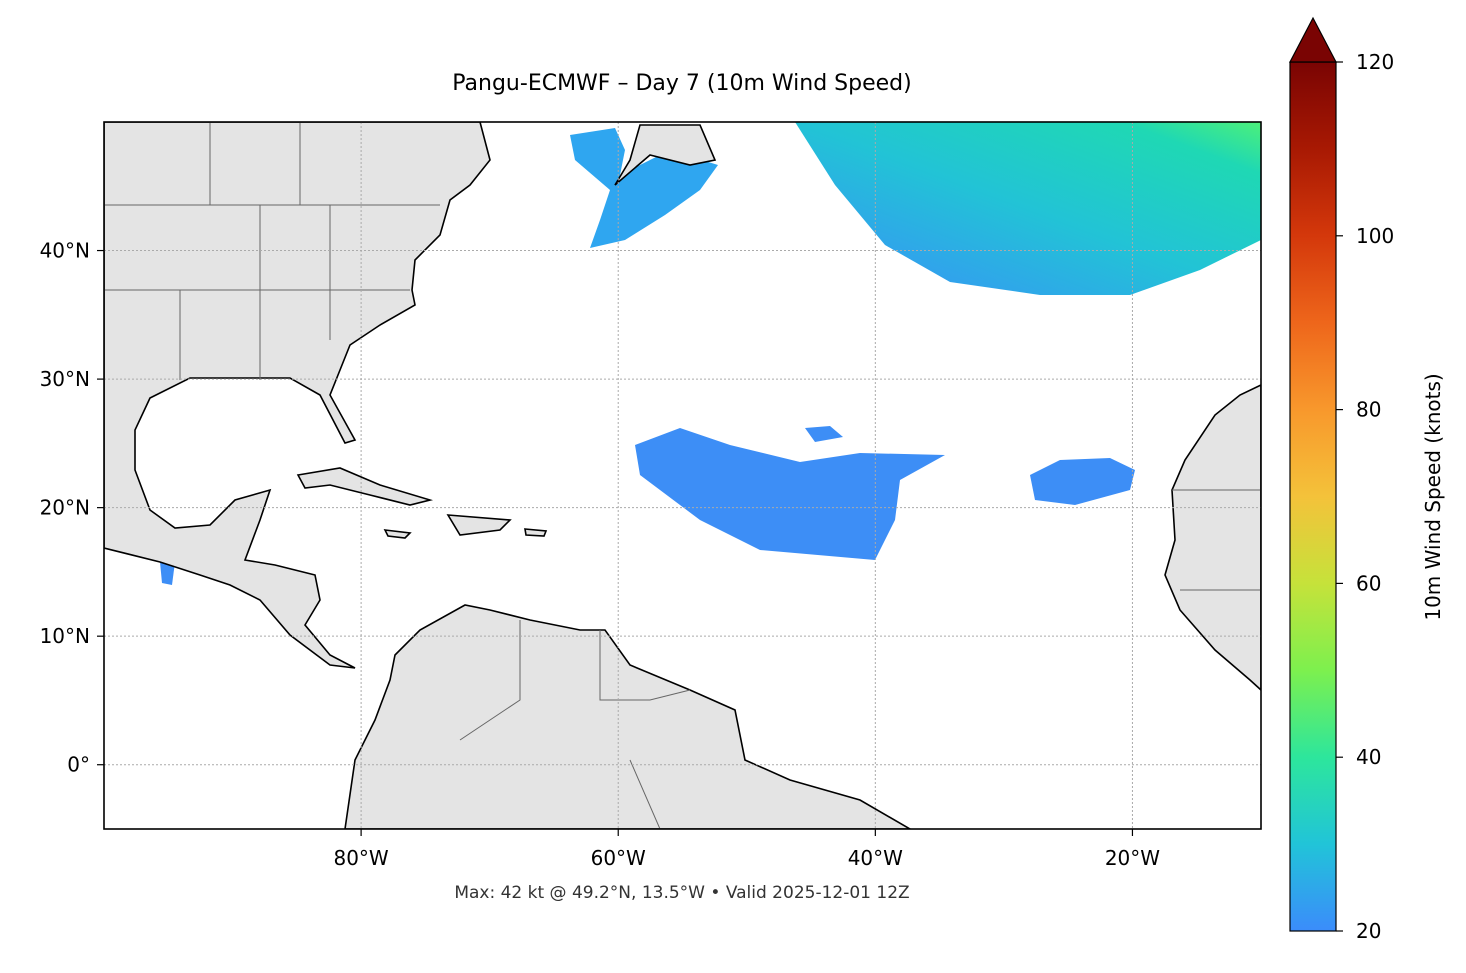  What do you see at coordinates (65, 636) in the screenshot?
I see `y-tick-label: 10°N` at bounding box center [65, 636].